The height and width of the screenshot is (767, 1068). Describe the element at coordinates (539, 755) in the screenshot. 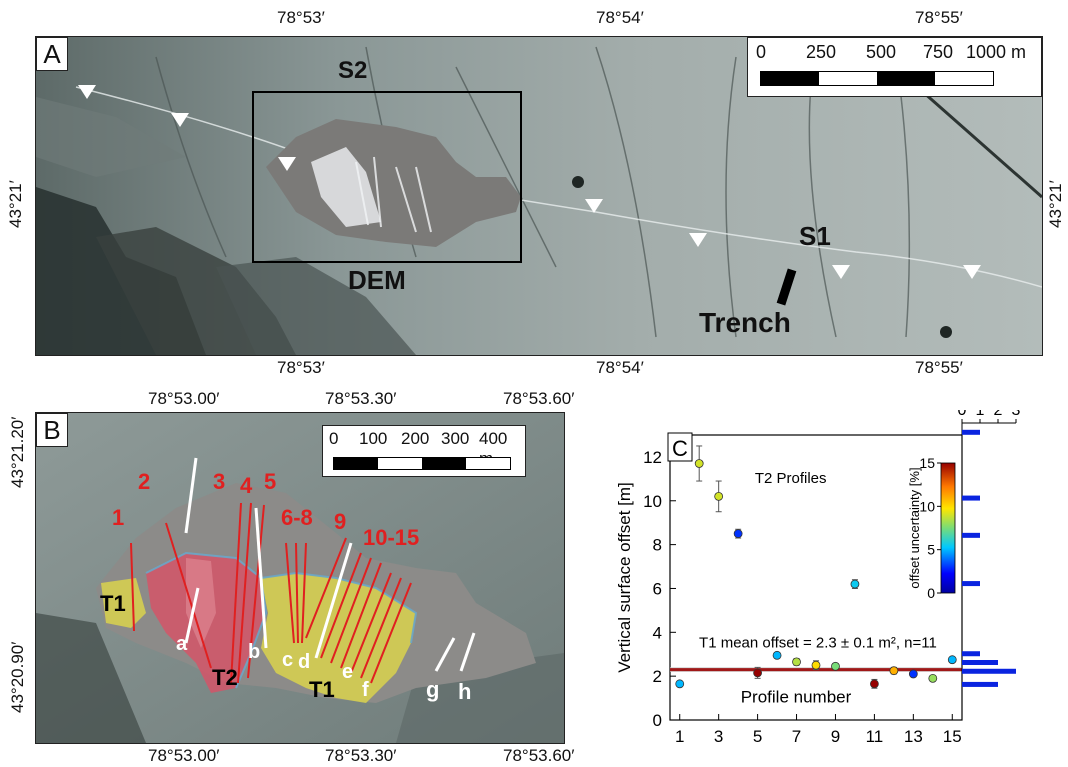

I see `panelB-lon-tick-bottom-3: 78°53.60′` at that location.